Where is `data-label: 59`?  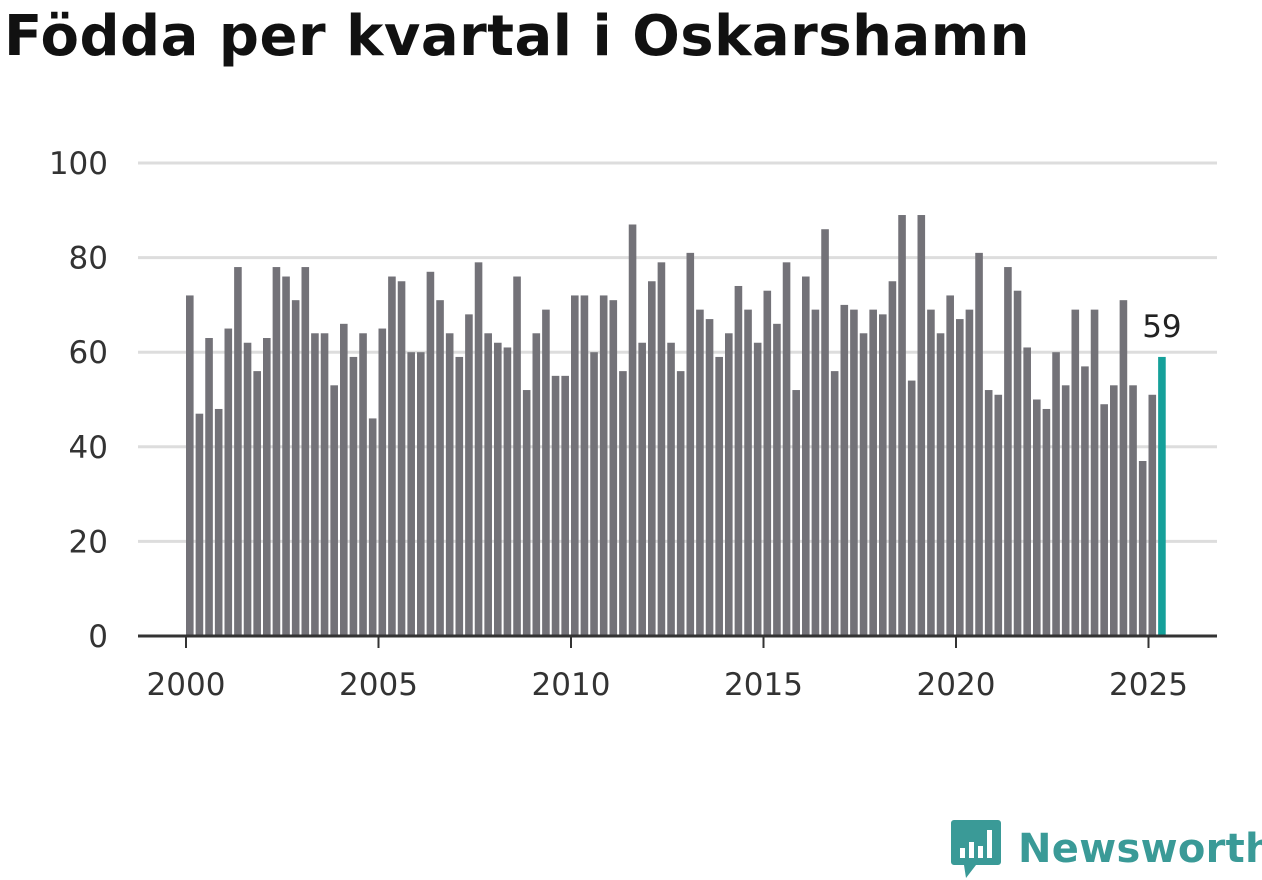
data-label: 59 is located at coordinates (1161, 327).